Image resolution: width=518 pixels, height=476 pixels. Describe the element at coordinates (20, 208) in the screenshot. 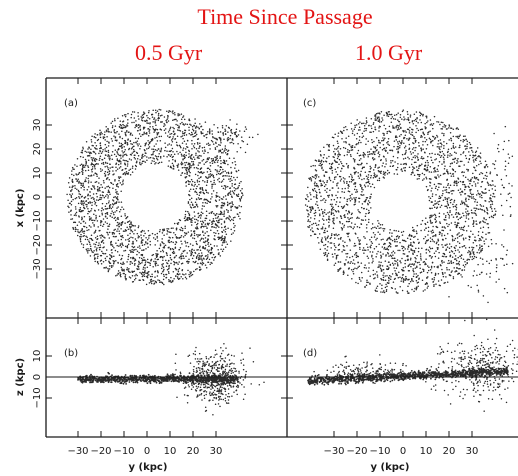

I see `top-y-axis-title: x (kpc)` at that location.